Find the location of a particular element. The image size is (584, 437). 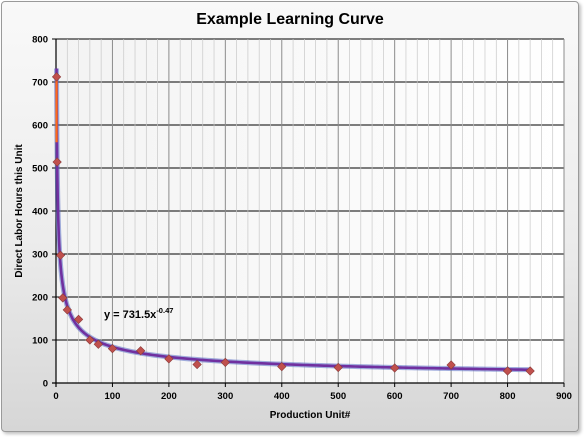

y-tick-label: 100 is located at coordinates (40, 341).